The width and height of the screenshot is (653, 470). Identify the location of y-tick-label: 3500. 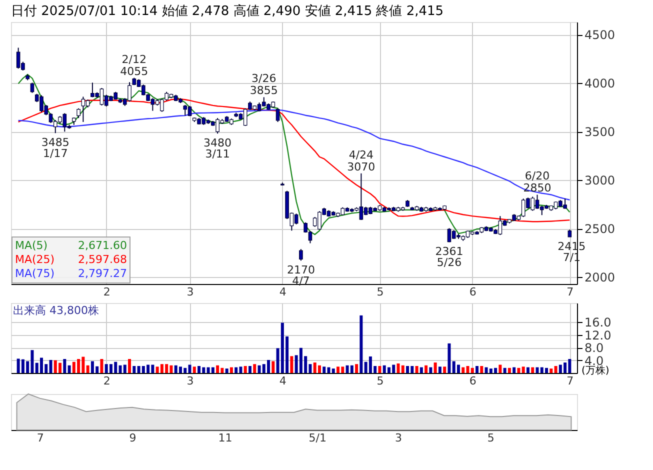
(600, 132).